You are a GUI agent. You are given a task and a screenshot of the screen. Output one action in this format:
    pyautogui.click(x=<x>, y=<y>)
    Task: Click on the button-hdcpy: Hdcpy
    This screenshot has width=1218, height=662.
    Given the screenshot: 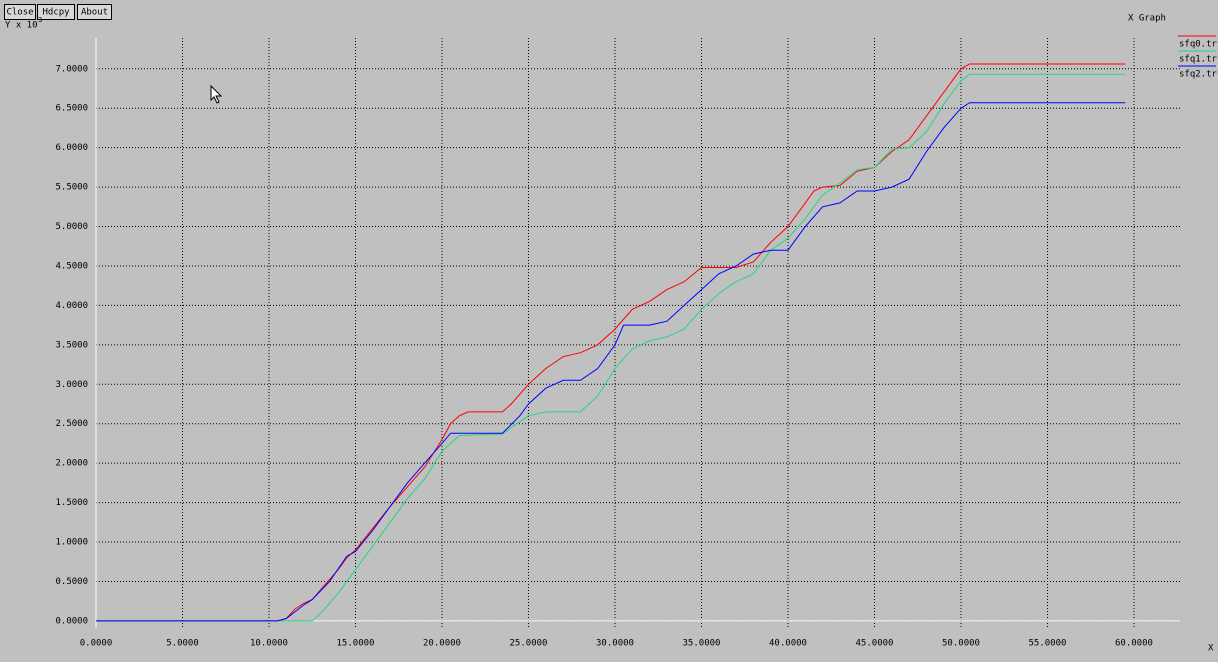 What is the action you would take?
    pyautogui.click(x=56, y=12)
    